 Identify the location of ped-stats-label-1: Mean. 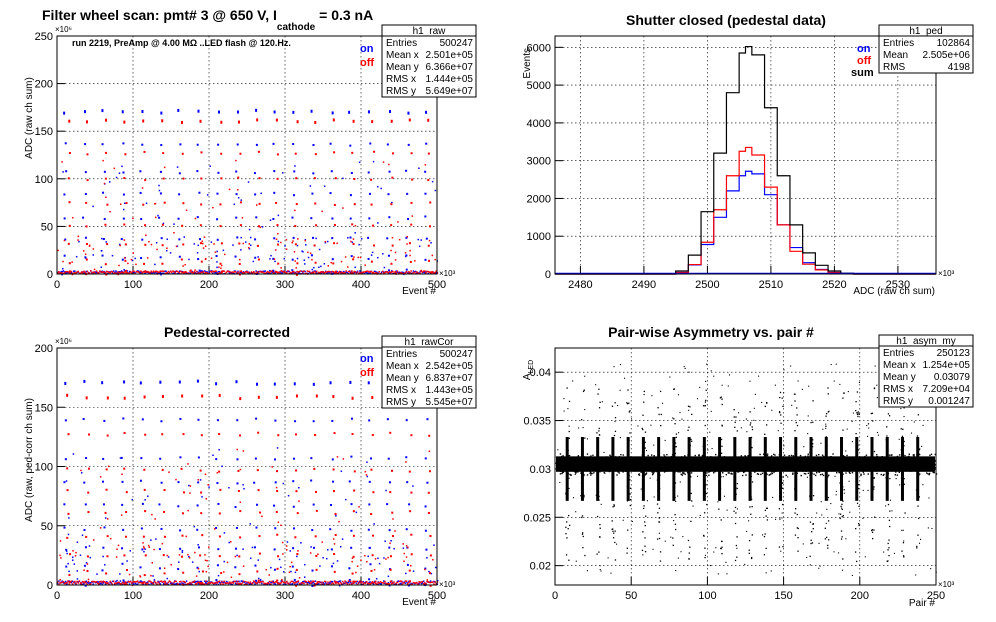
(895, 55).